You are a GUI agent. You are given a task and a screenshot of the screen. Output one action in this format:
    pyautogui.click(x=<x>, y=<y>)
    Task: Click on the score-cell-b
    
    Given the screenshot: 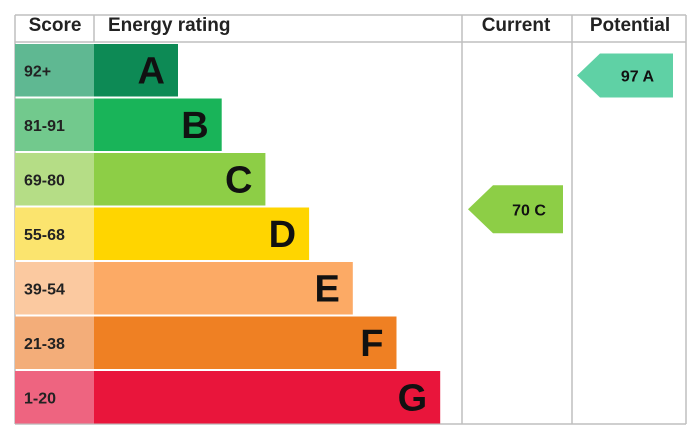 What is the action you would take?
    pyautogui.click(x=54, y=124)
    